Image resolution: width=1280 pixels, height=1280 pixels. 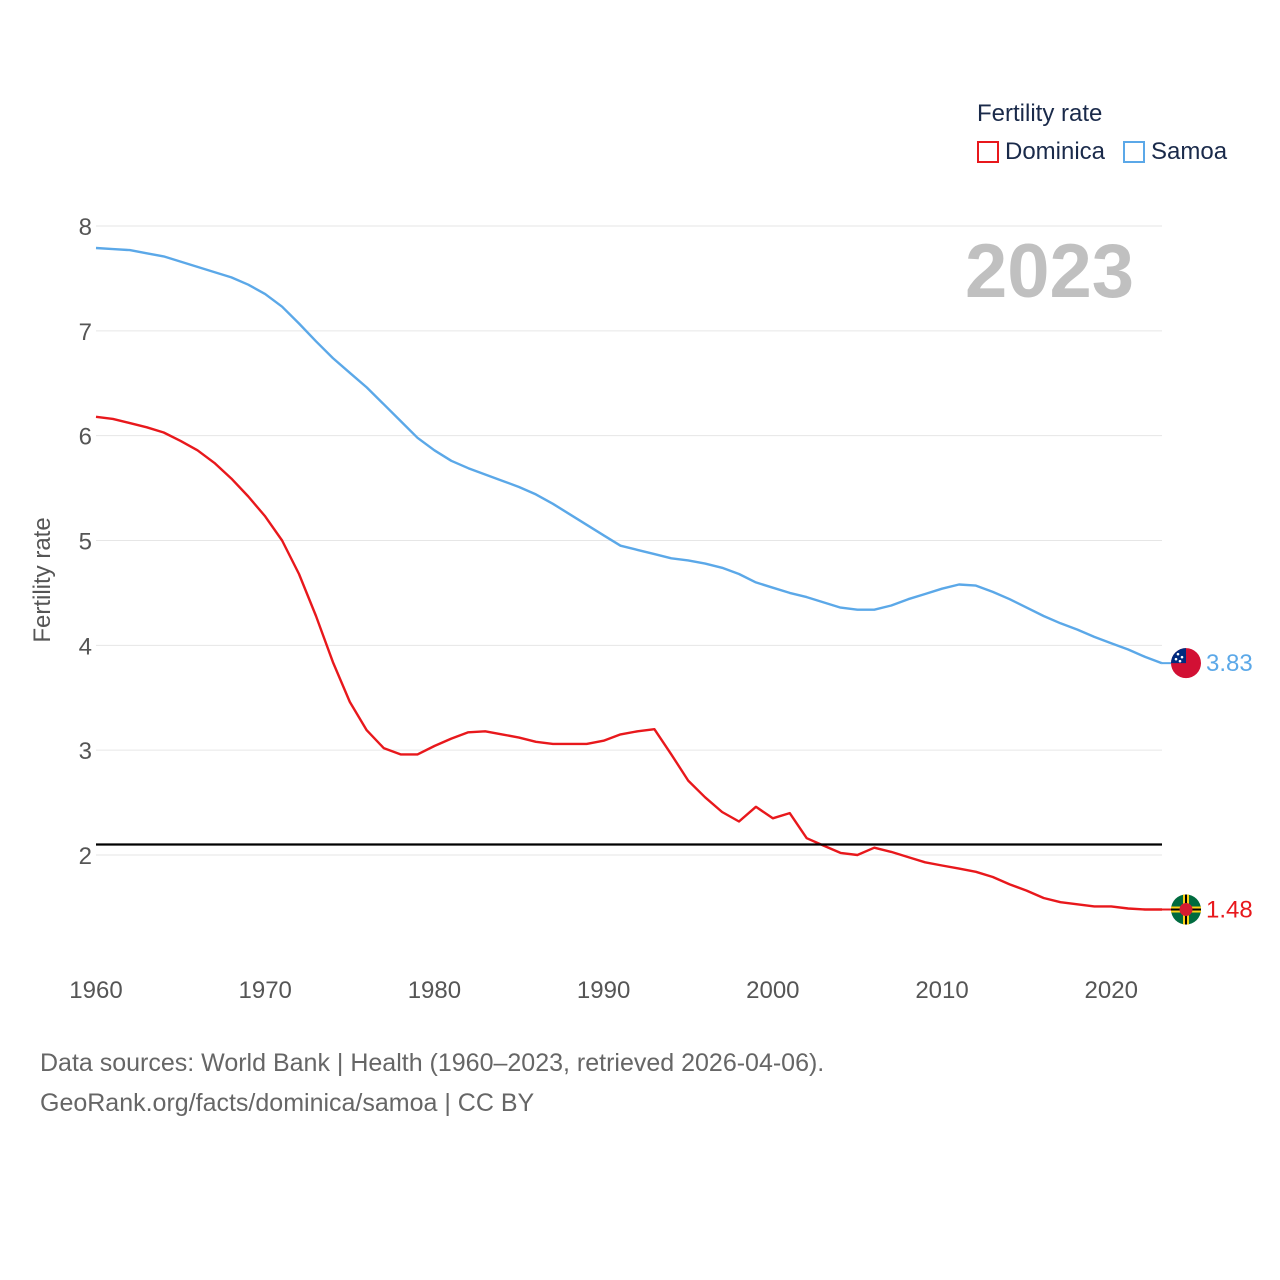 I want to click on y-tick-8: 8, so click(x=85, y=227).